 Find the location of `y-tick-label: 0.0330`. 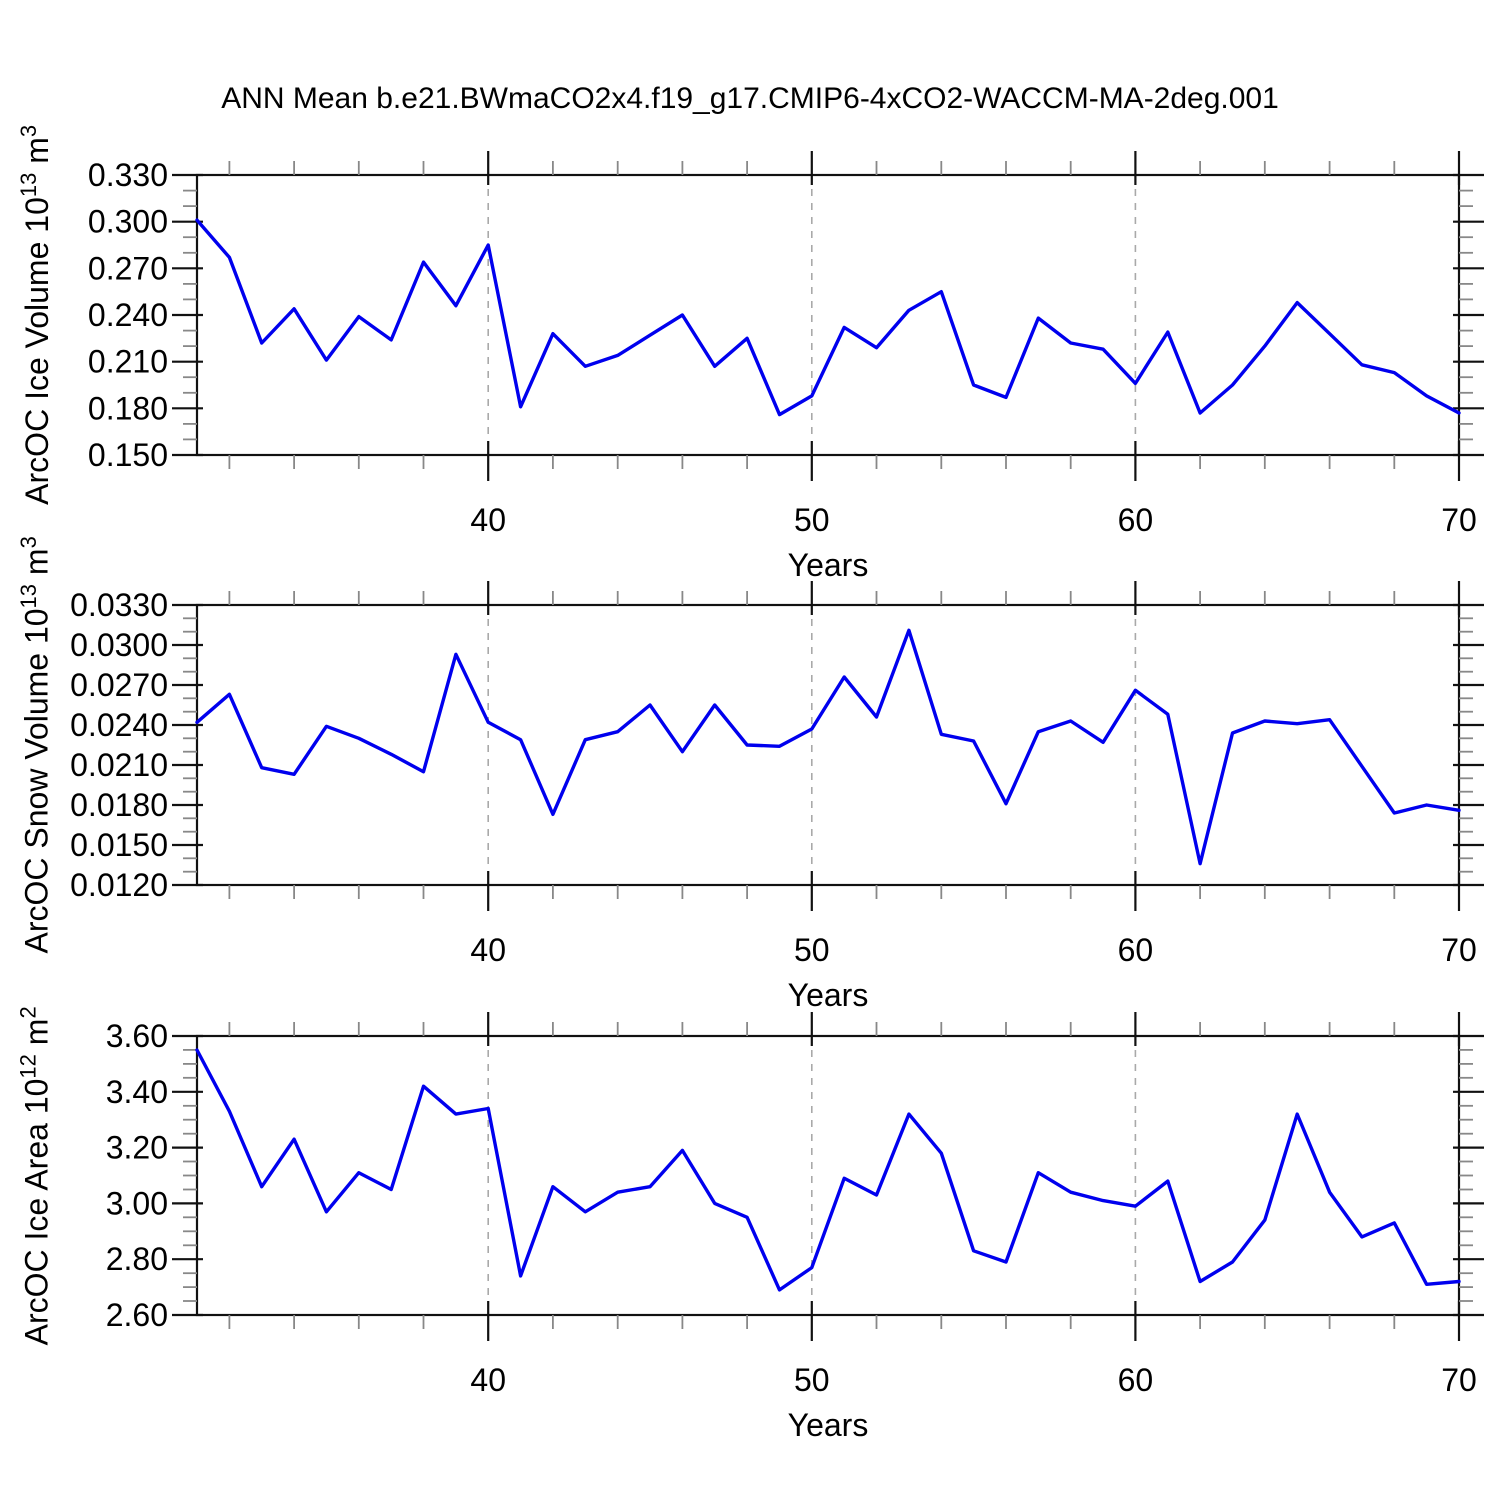

y-tick-label: 0.0330 is located at coordinates (119, 605).